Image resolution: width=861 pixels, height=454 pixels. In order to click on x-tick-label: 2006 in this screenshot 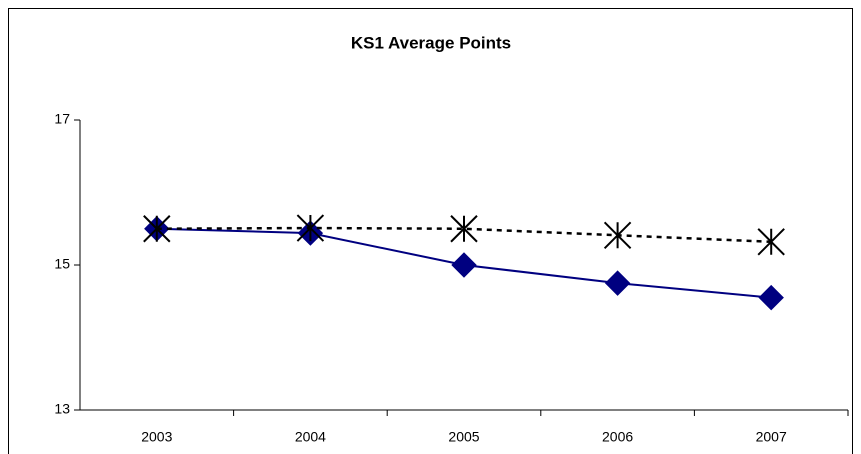, I will do `click(617, 437)`.